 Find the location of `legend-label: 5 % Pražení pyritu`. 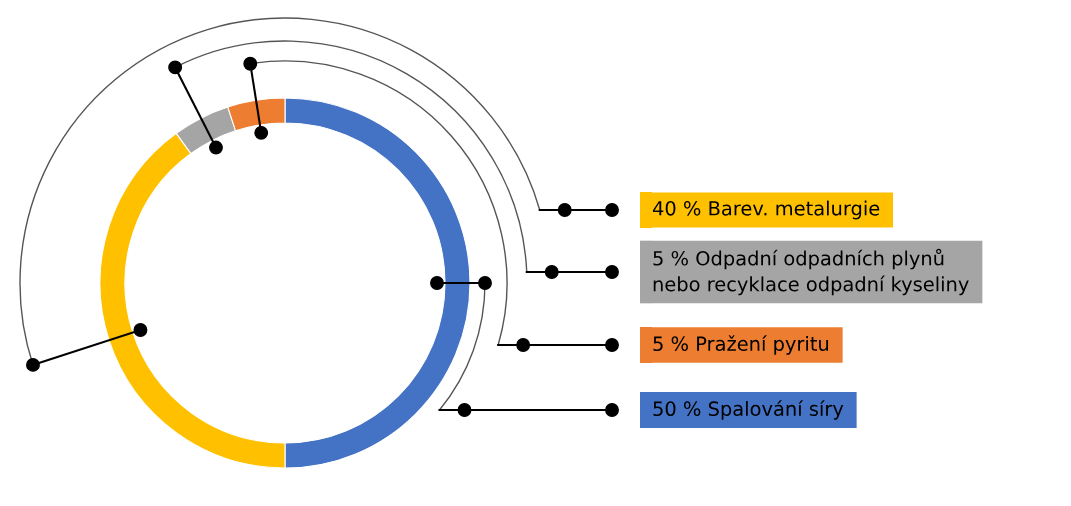

legend-label: 5 % Pražení pyritu is located at coordinates (741, 345).